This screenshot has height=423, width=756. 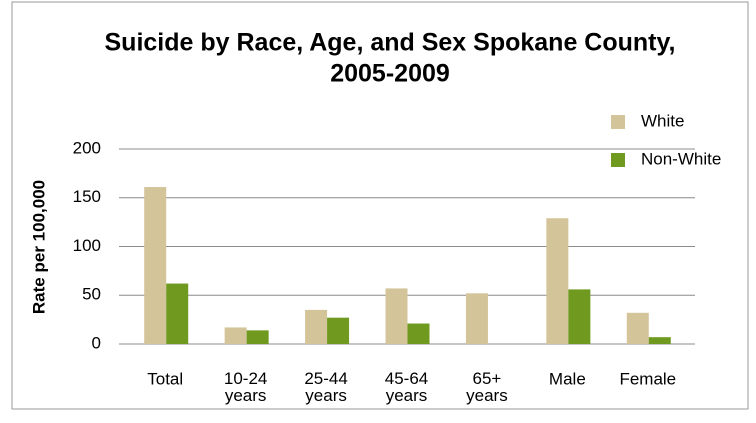 What do you see at coordinates (390, 74) in the screenshot?
I see `chart-title: 2005-2009` at bounding box center [390, 74].